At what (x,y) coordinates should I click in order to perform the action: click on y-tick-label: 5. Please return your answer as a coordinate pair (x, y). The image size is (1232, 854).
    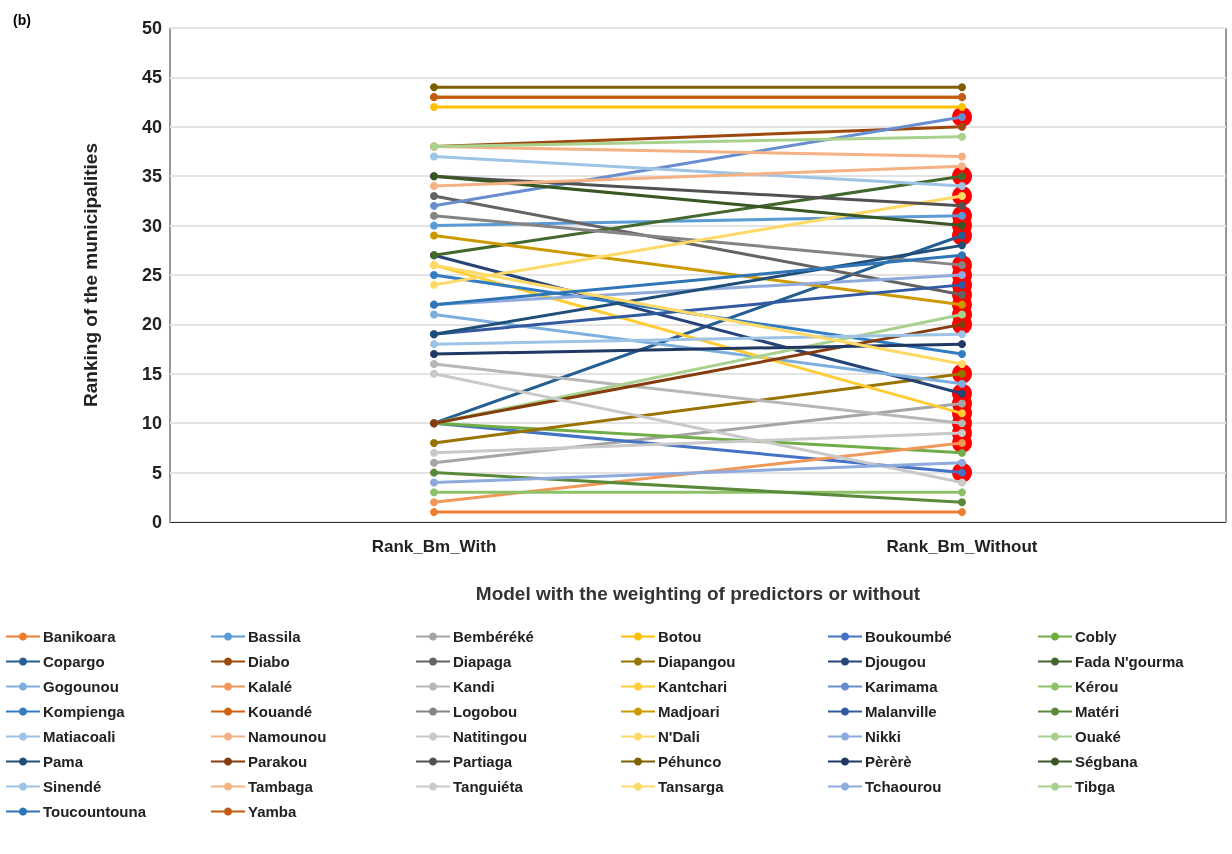
    Looking at the image, I should click on (156, 472).